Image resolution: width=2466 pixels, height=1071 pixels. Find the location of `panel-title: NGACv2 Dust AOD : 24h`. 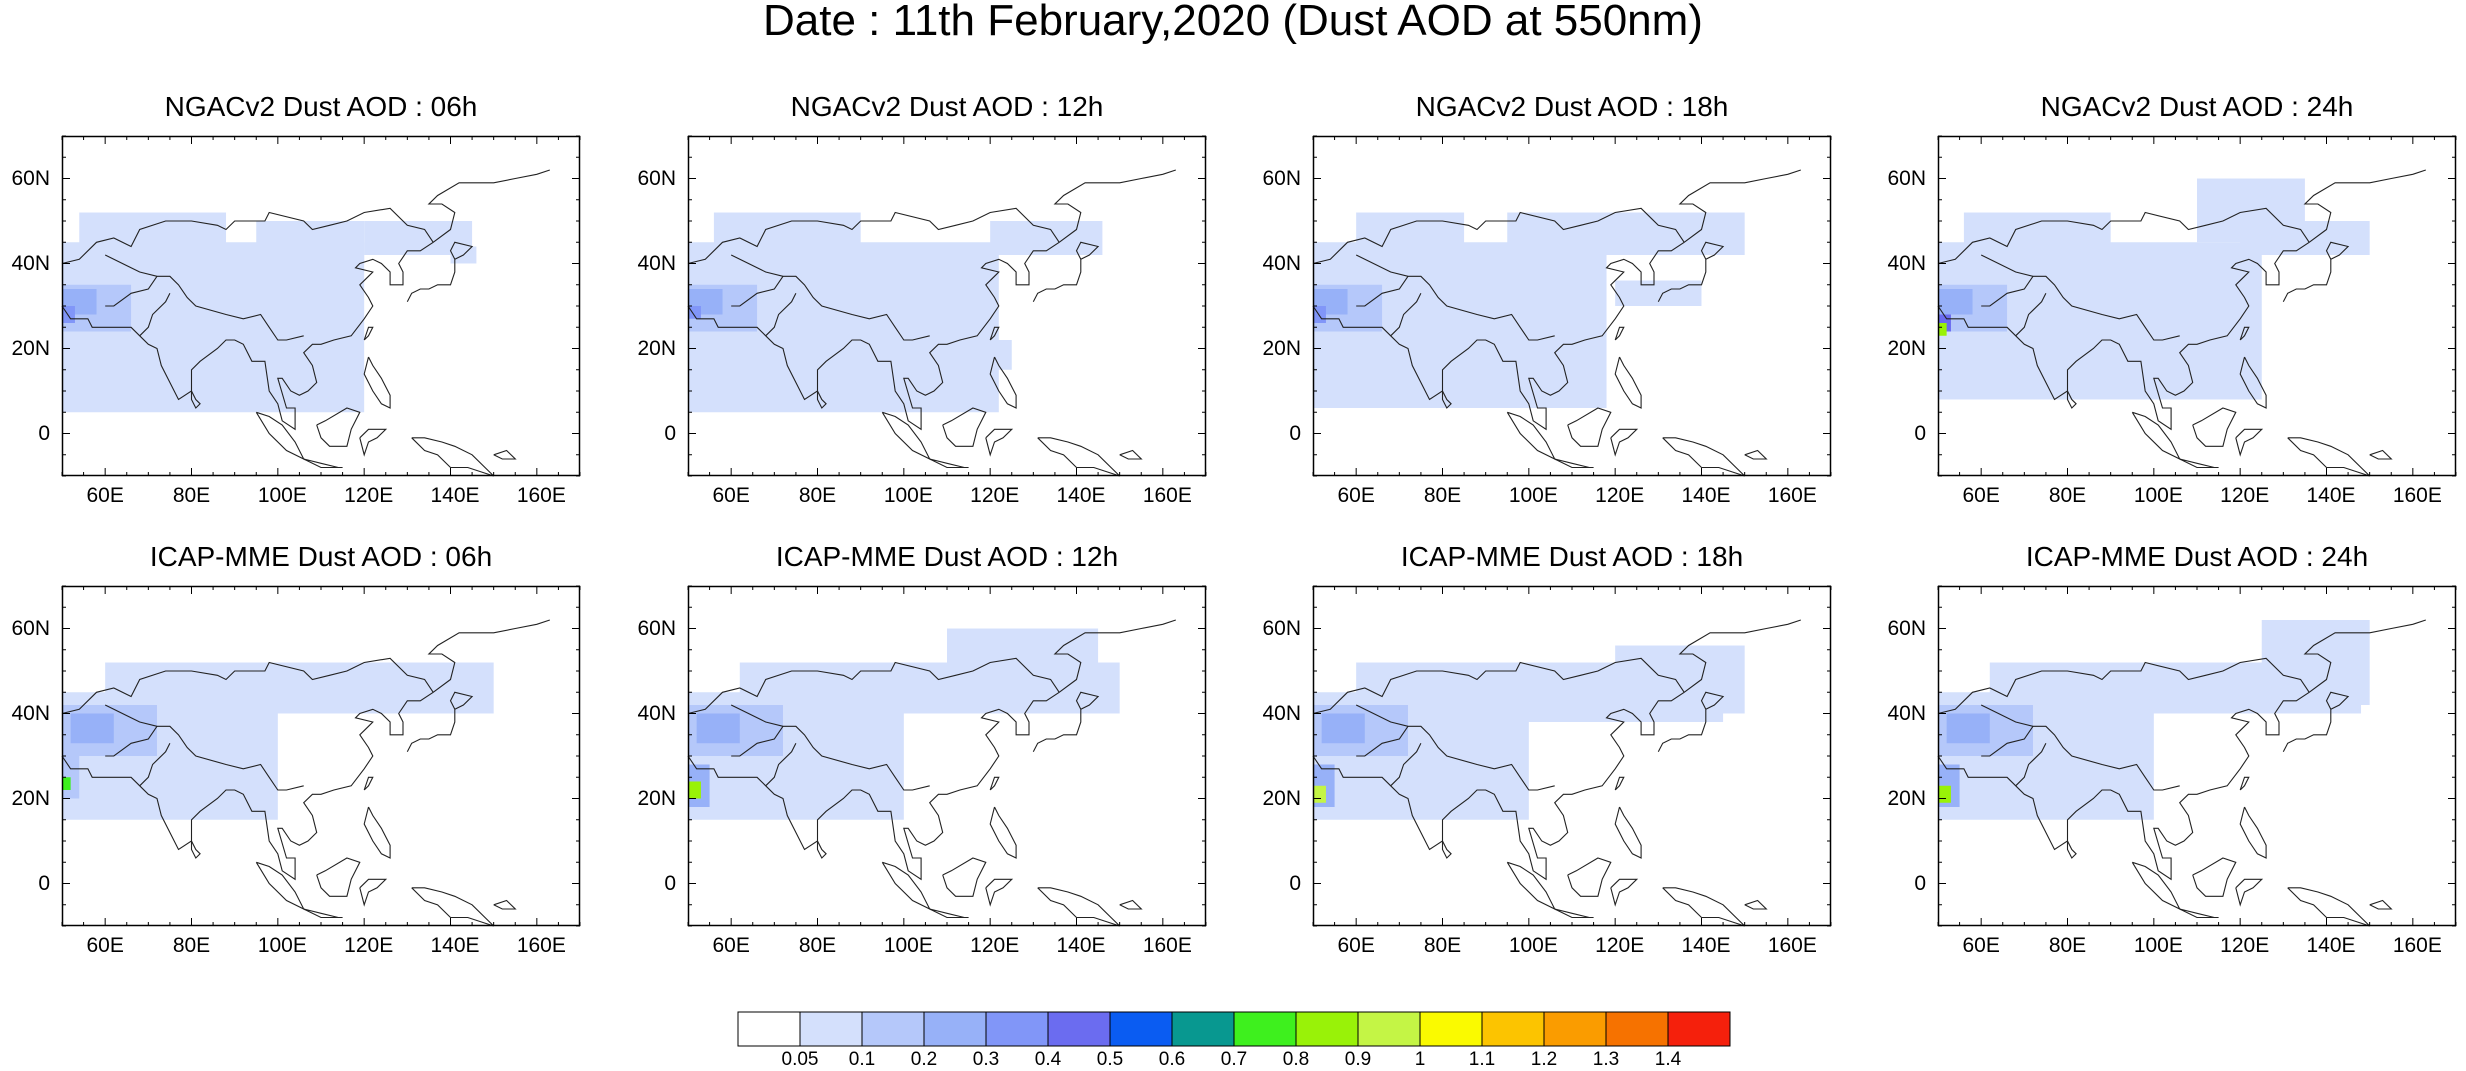

panel-title: NGACv2 Dust AOD : 24h is located at coordinates (2197, 106).